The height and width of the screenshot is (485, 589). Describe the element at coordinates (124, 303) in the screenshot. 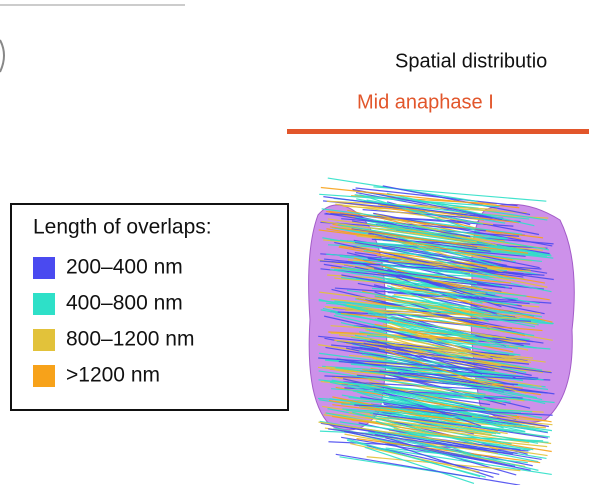

I see `legend-label: 400–800 nm` at that location.